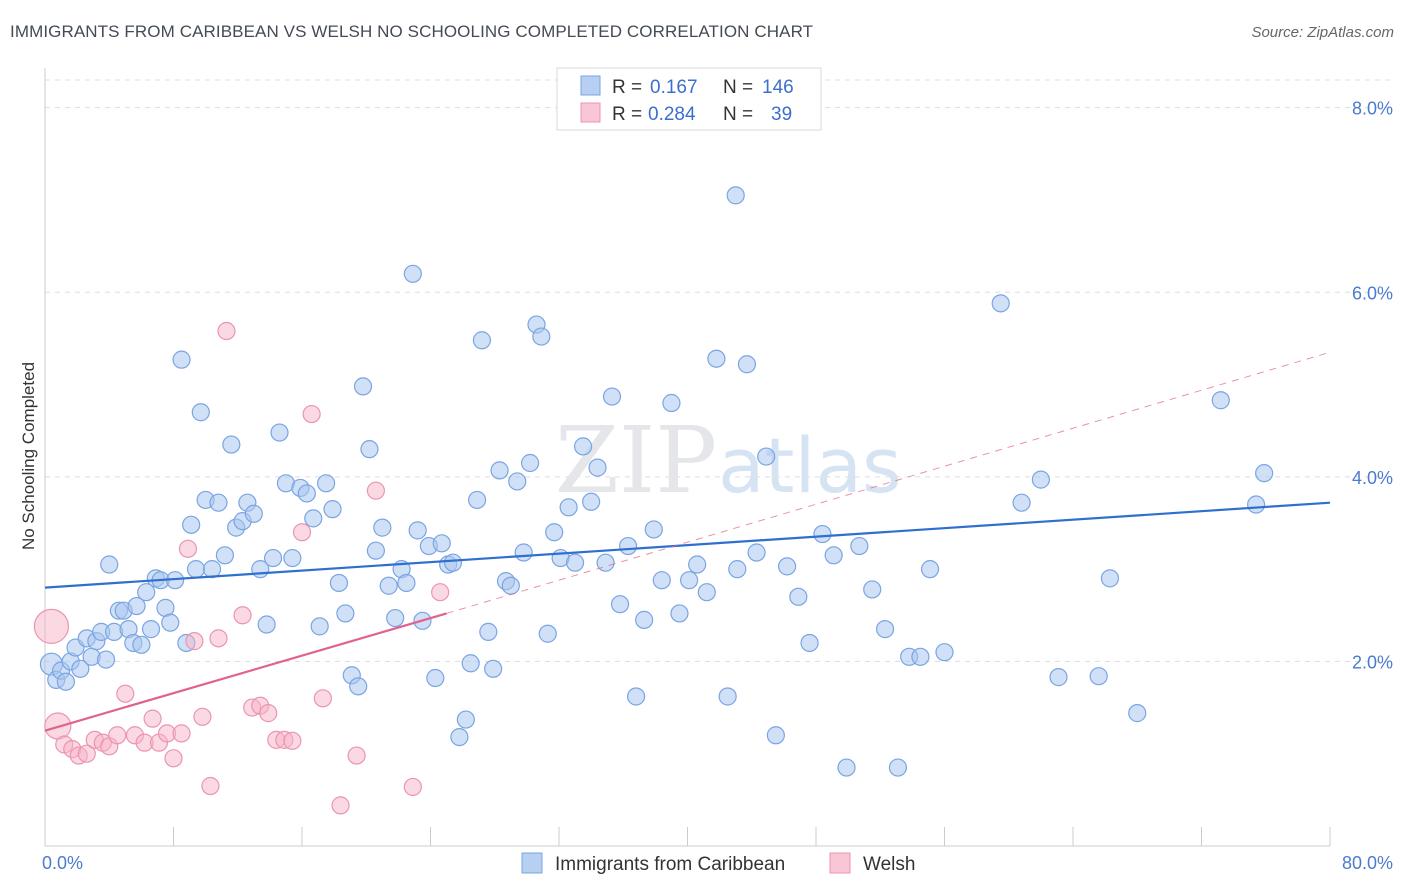 This screenshot has width=1406, height=892. I want to click on y-tick-label: 8.0%, so click(1372, 109).